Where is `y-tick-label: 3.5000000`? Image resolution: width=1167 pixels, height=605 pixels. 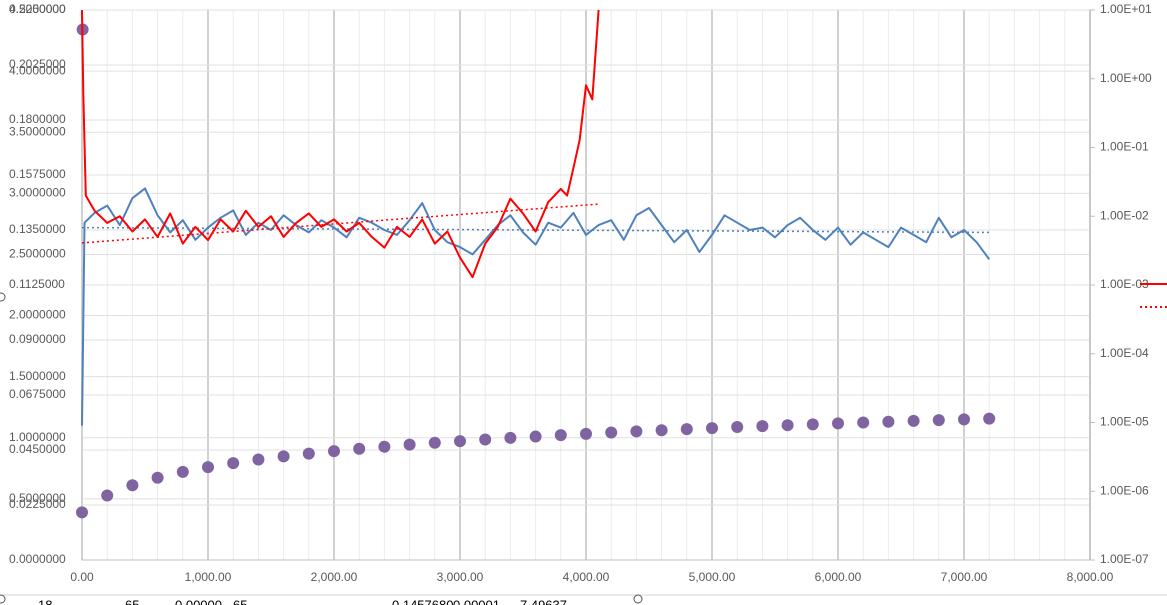
y-tick-label: 3.5000000 is located at coordinates (37, 131).